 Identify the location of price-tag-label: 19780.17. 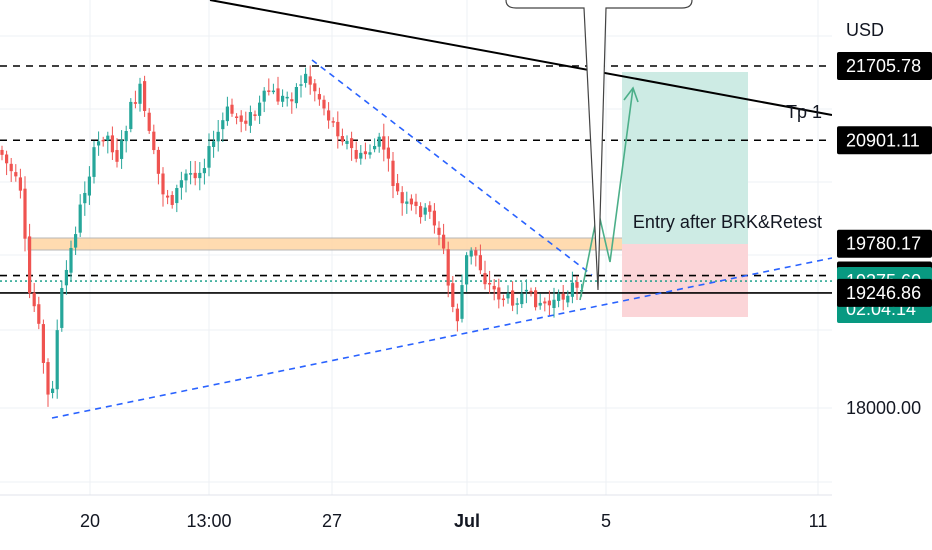
(883, 244).